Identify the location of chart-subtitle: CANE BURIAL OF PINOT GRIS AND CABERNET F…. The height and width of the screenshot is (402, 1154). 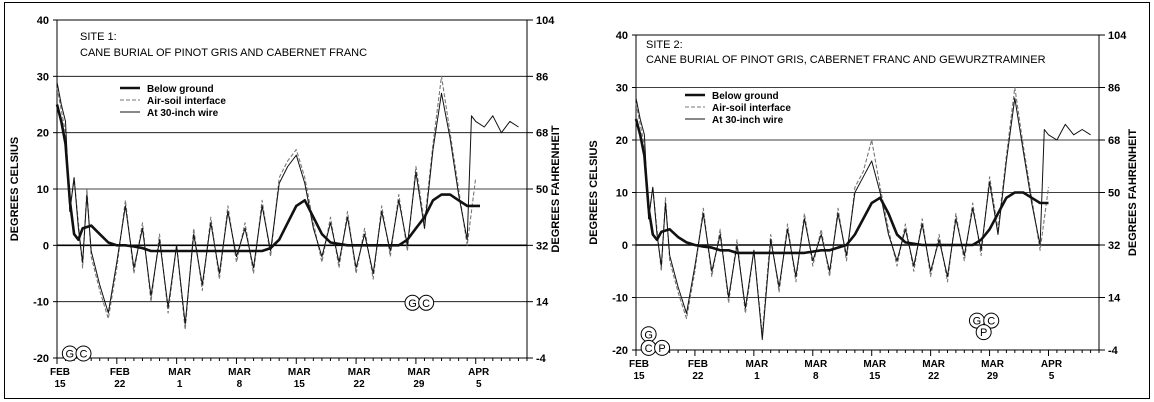
(223, 53).